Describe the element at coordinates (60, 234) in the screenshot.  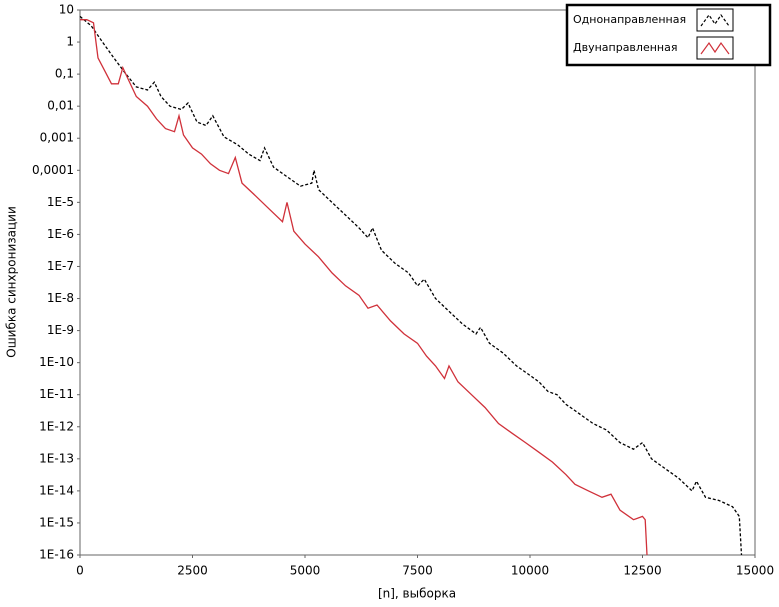
I see `y-tick-label: 1E-6` at that location.